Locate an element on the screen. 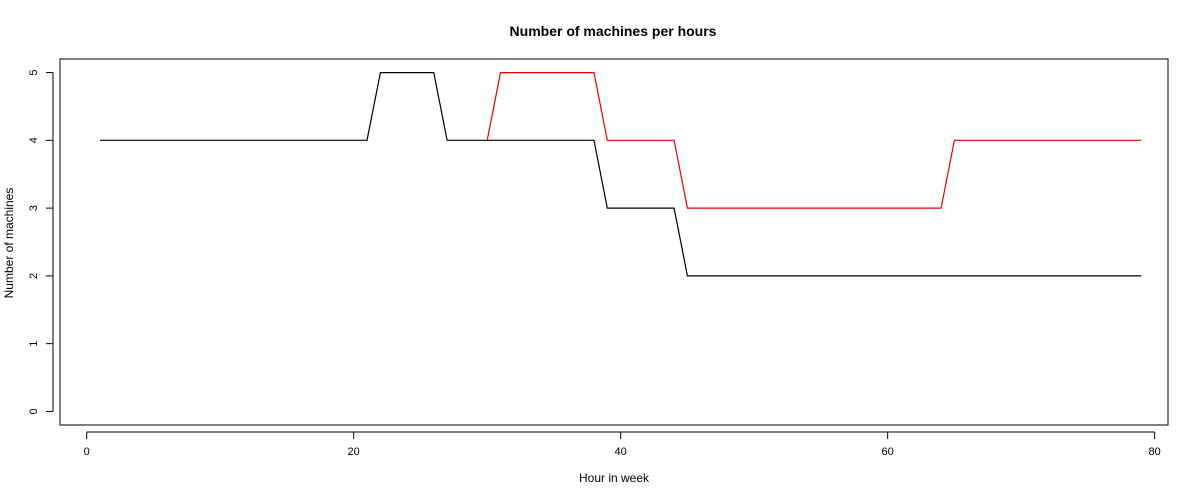 Image resolution: width=1200 pixels, height=500 pixels. x-axis: 0 20 40 60 80 is located at coordinates (622, 444).